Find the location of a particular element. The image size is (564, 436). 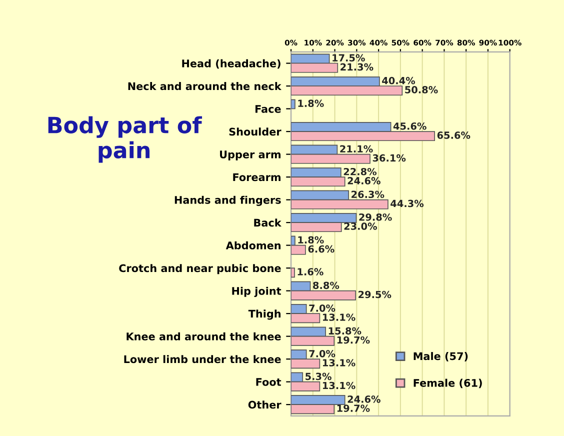

y-tick-label: Neck and around the neck is located at coordinates (205, 86).